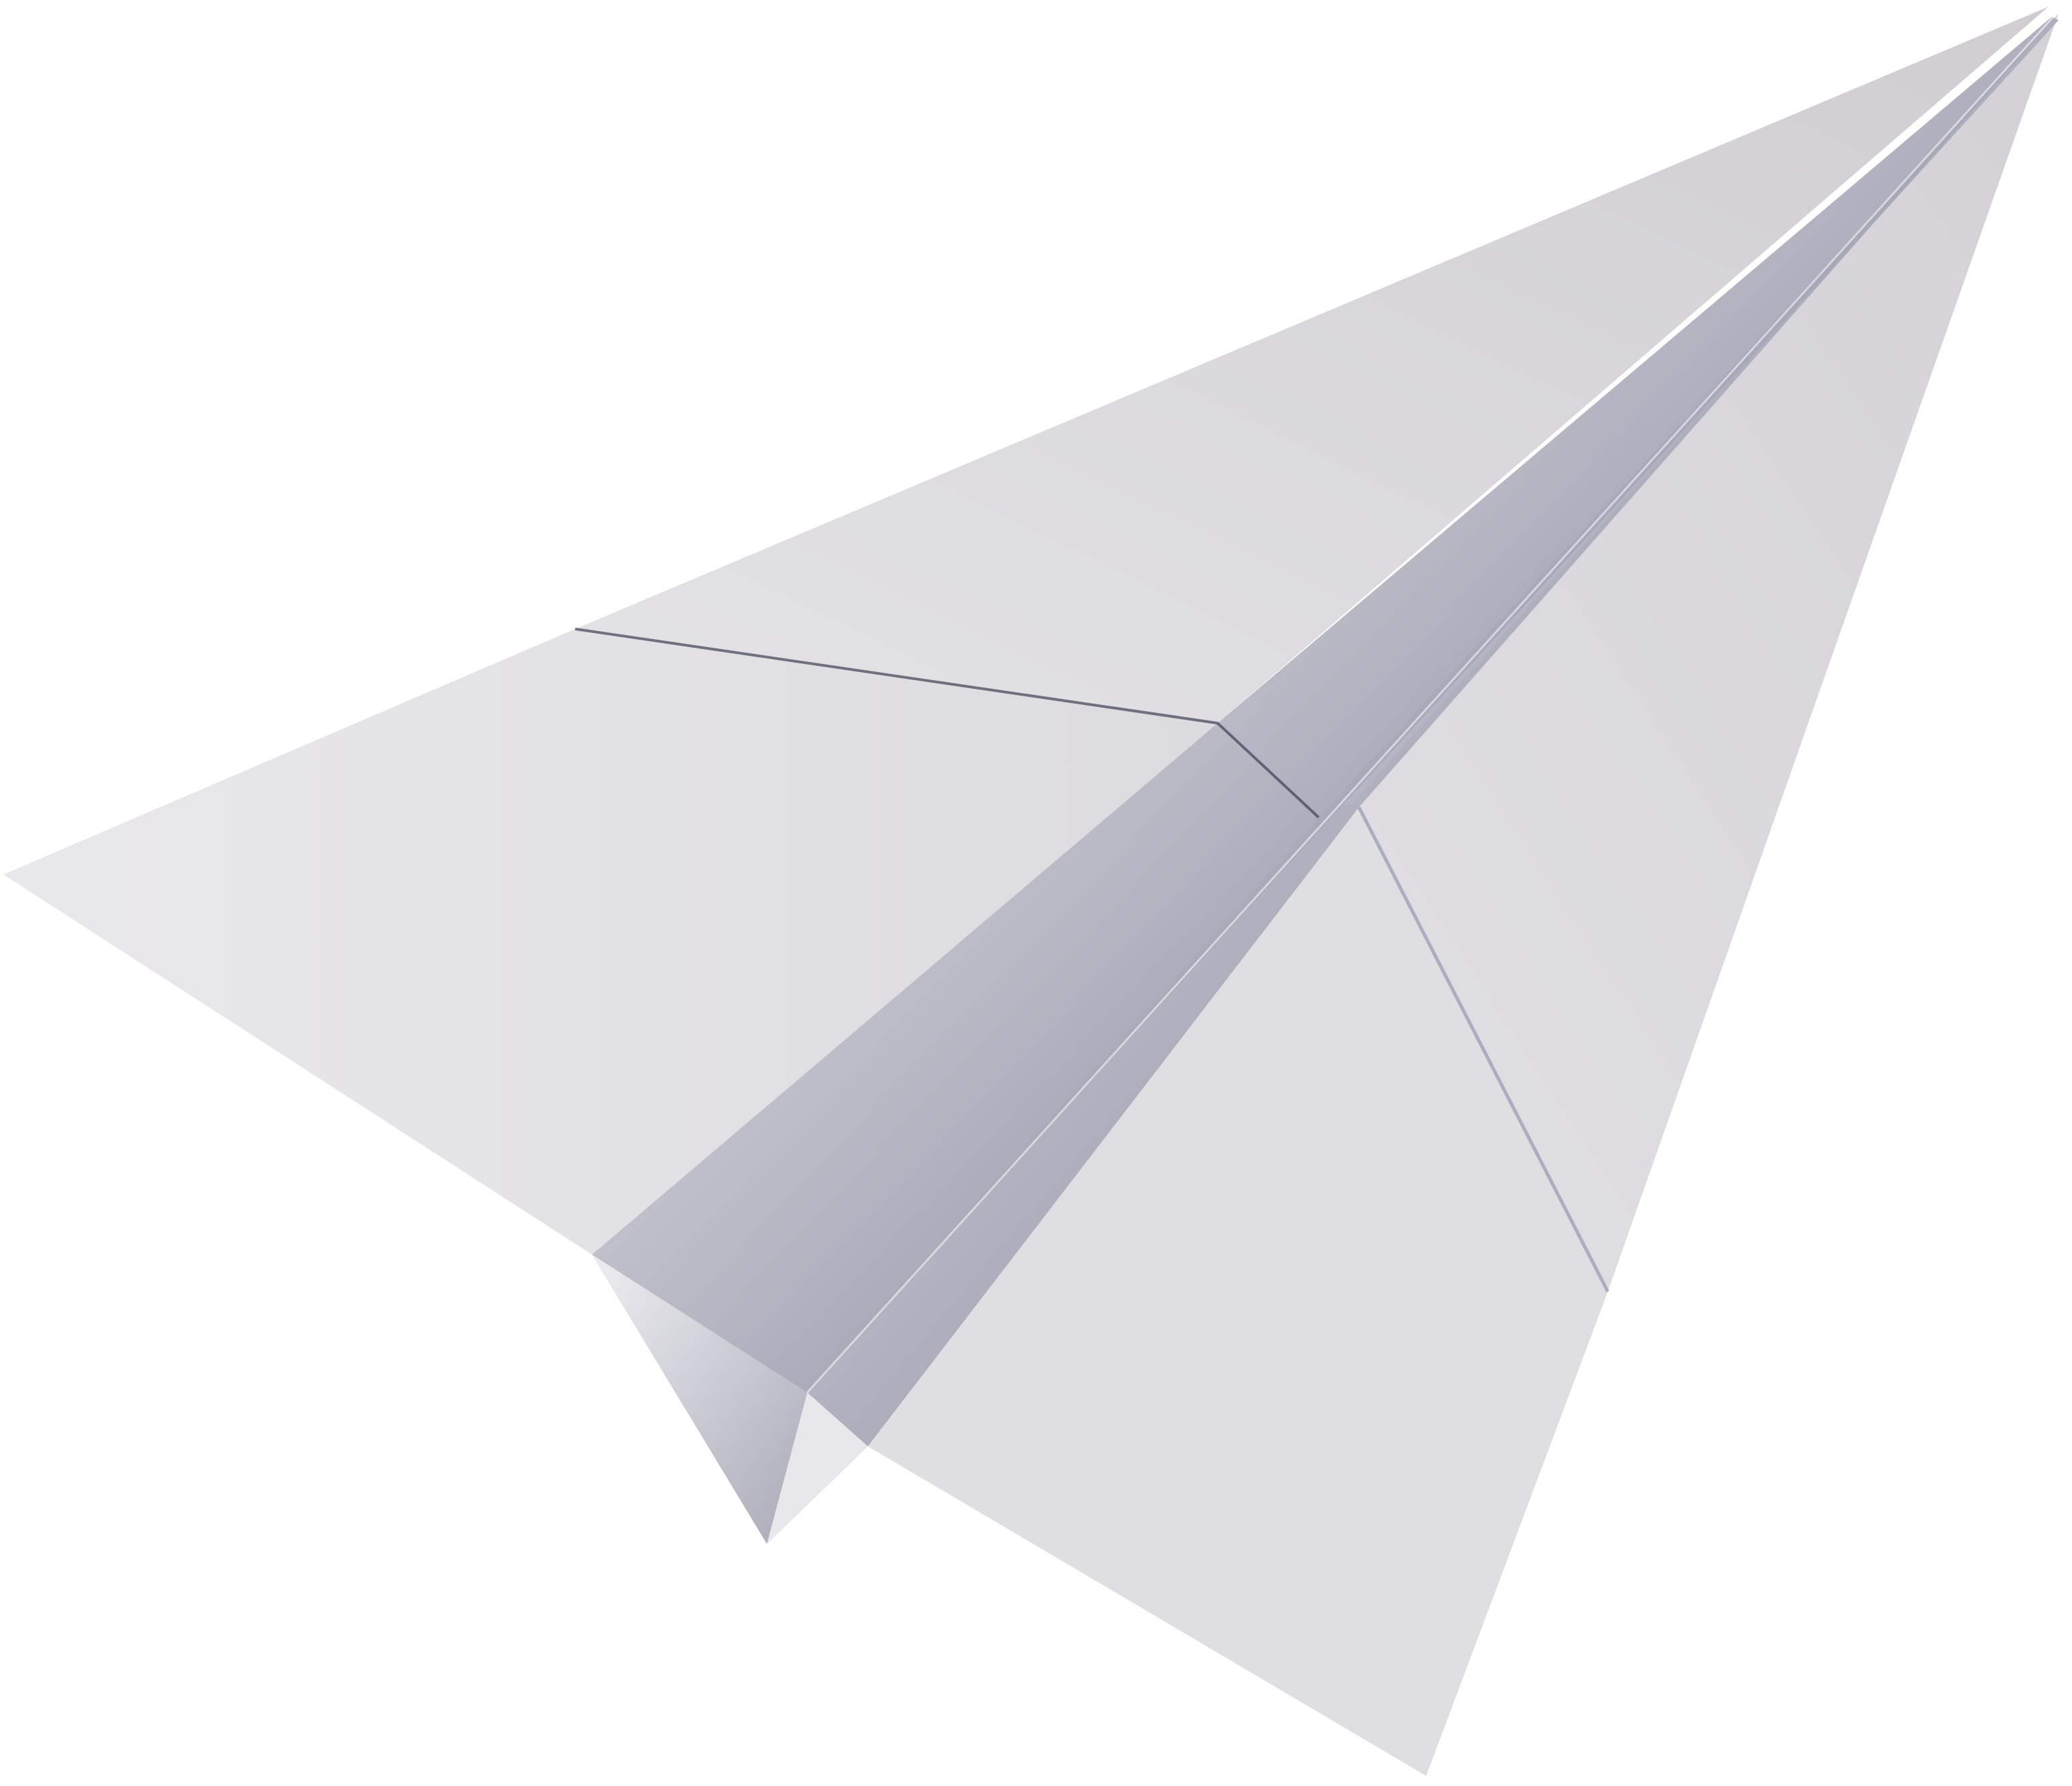 This screenshot has height=1786, width=2072. I want to click on top-wing-fold-line, so click(947, 724).